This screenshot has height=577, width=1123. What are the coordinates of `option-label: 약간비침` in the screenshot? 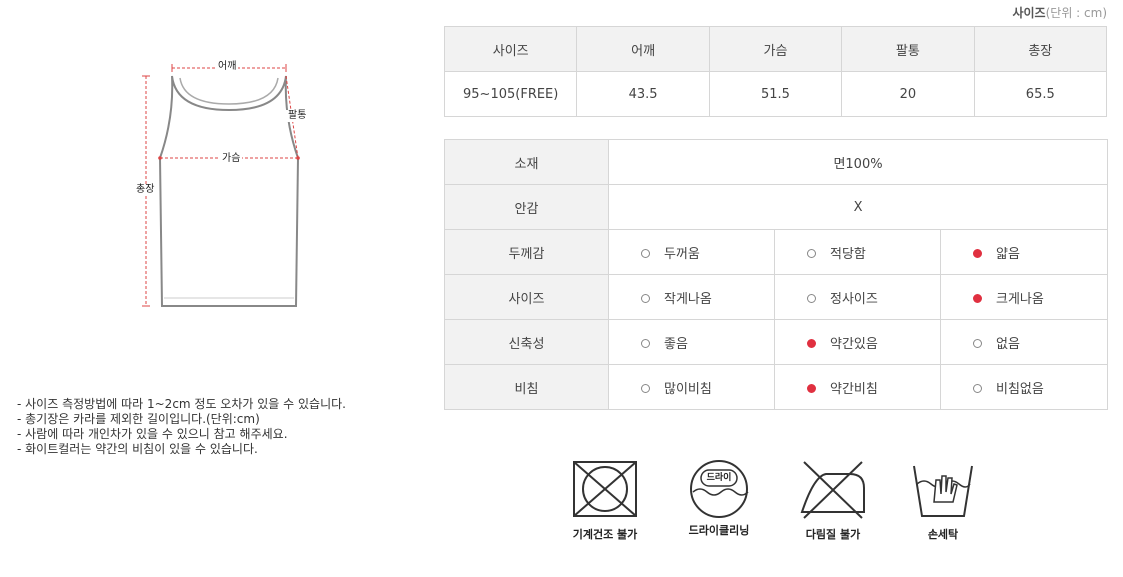 It's located at (854, 389).